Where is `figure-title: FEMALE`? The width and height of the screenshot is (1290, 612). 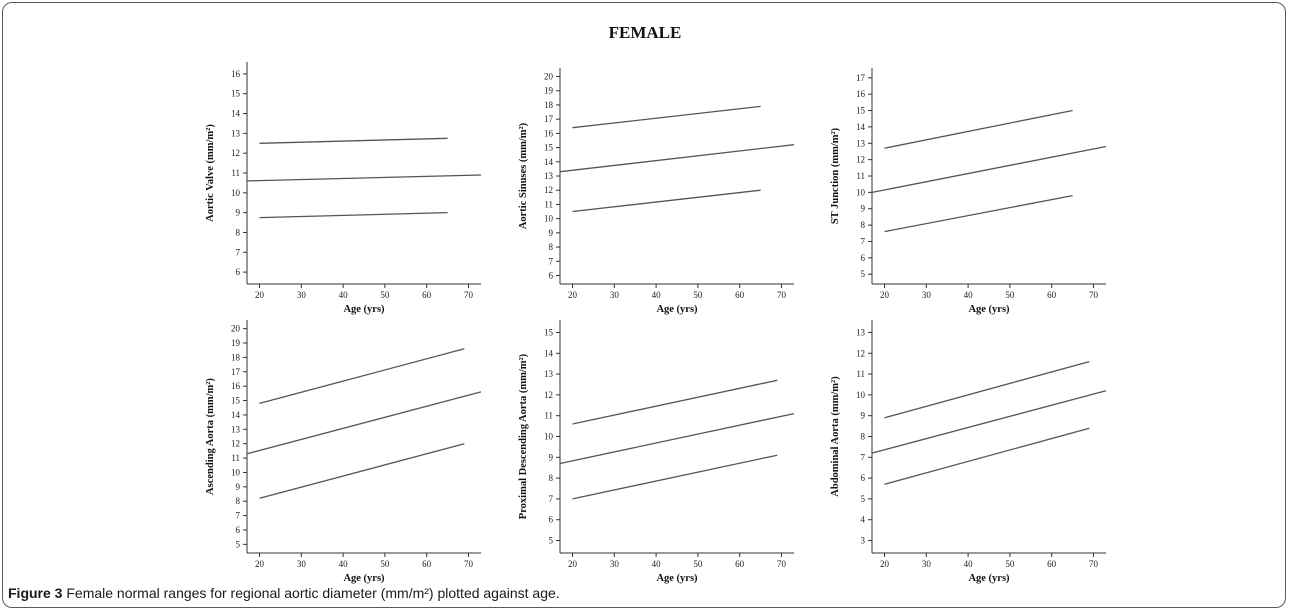 figure-title: FEMALE is located at coordinates (645, 32).